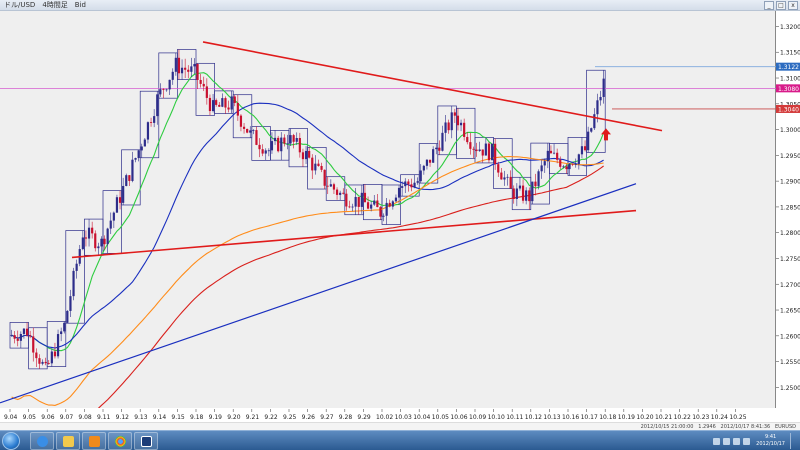 The height and width of the screenshot is (450, 800). Describe the element at coordinates (781, 5) in the screenshot. I see `maximize-button: □` at that location.